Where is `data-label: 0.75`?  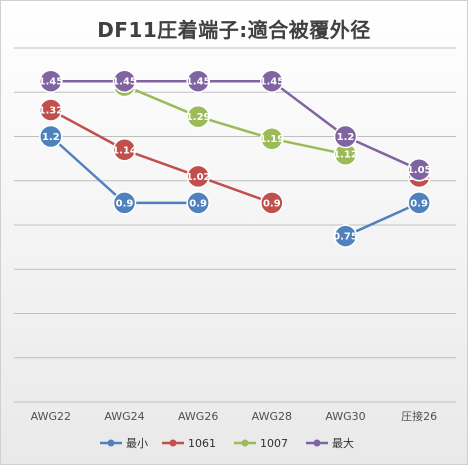 data-label: 0.75 is located at coordinates (345, 237).